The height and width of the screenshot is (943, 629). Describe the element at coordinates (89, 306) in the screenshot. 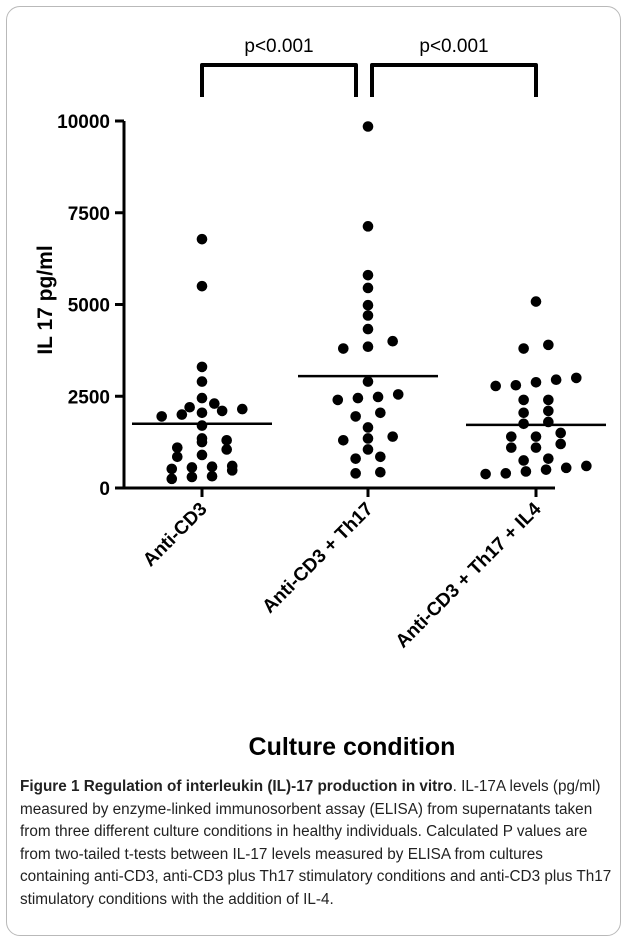

I see `y-tick-label: 5000` at that location.